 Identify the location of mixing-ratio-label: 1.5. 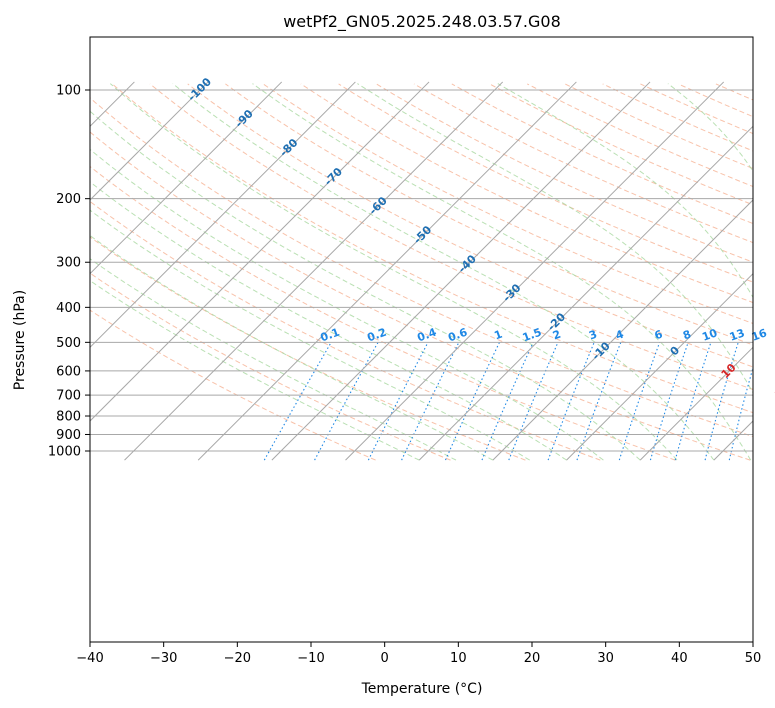
(532, 335).